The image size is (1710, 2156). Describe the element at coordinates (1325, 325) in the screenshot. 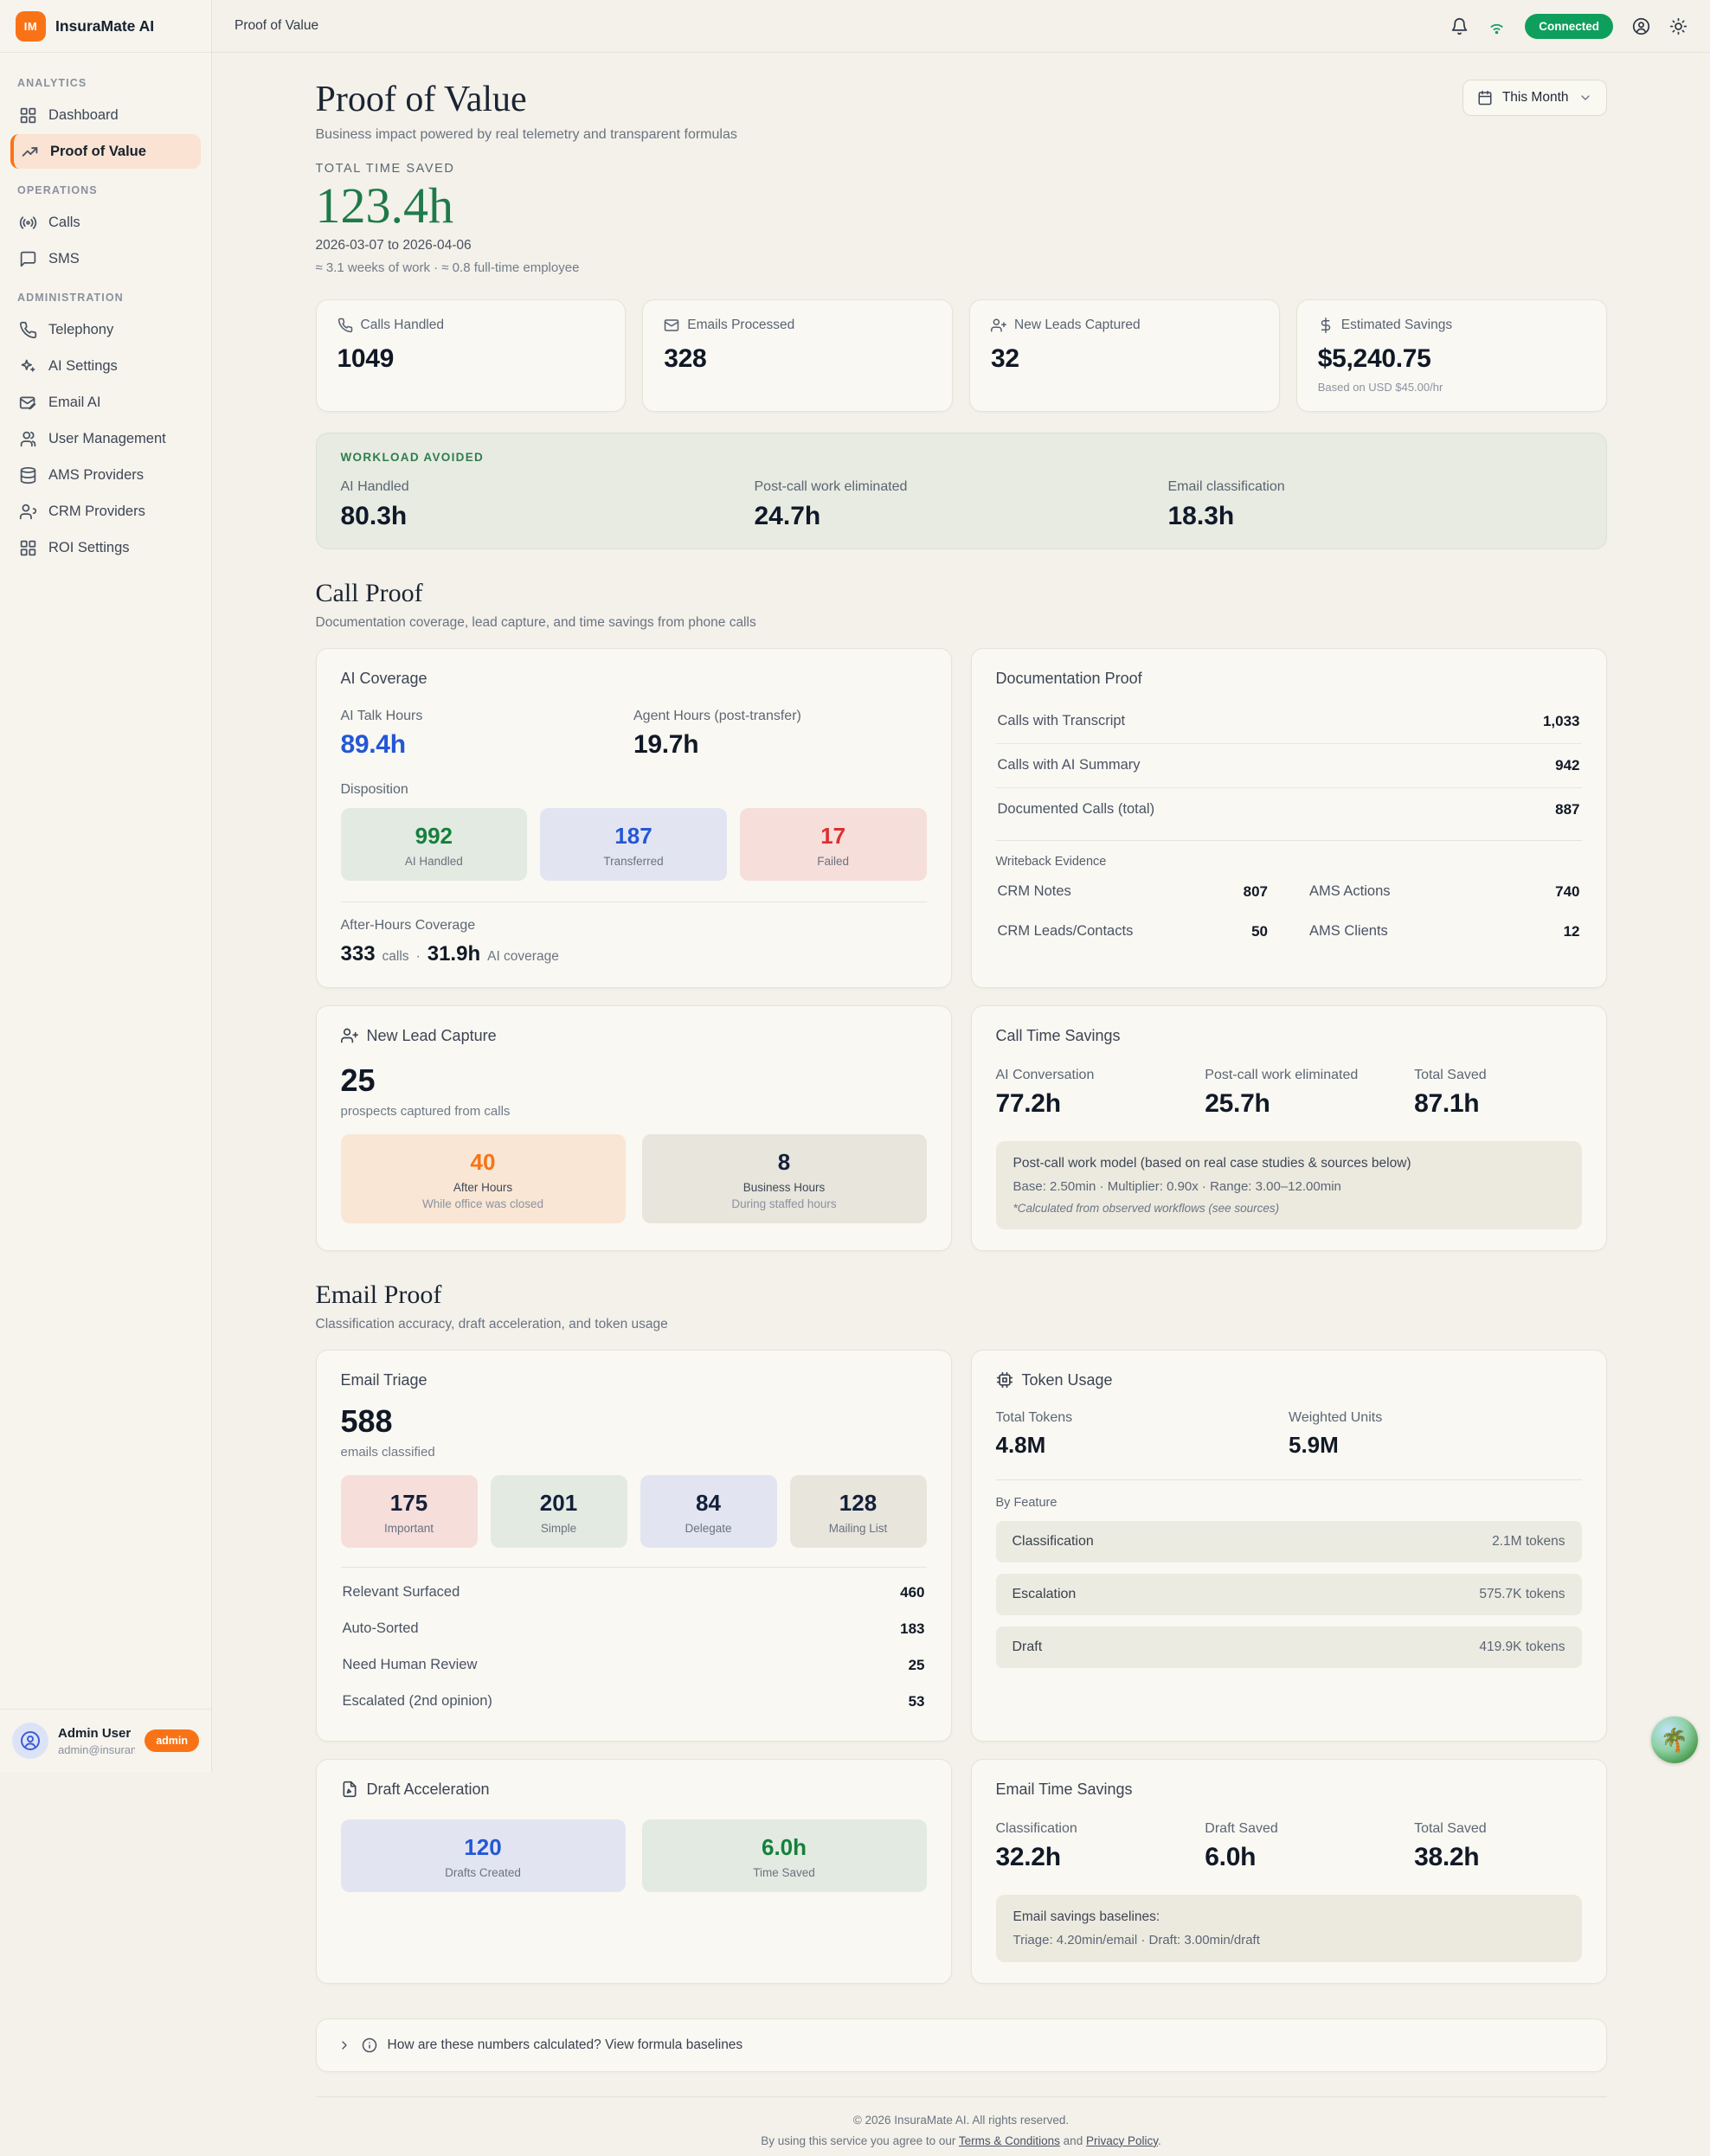

I see `dollar-icon` at that location.